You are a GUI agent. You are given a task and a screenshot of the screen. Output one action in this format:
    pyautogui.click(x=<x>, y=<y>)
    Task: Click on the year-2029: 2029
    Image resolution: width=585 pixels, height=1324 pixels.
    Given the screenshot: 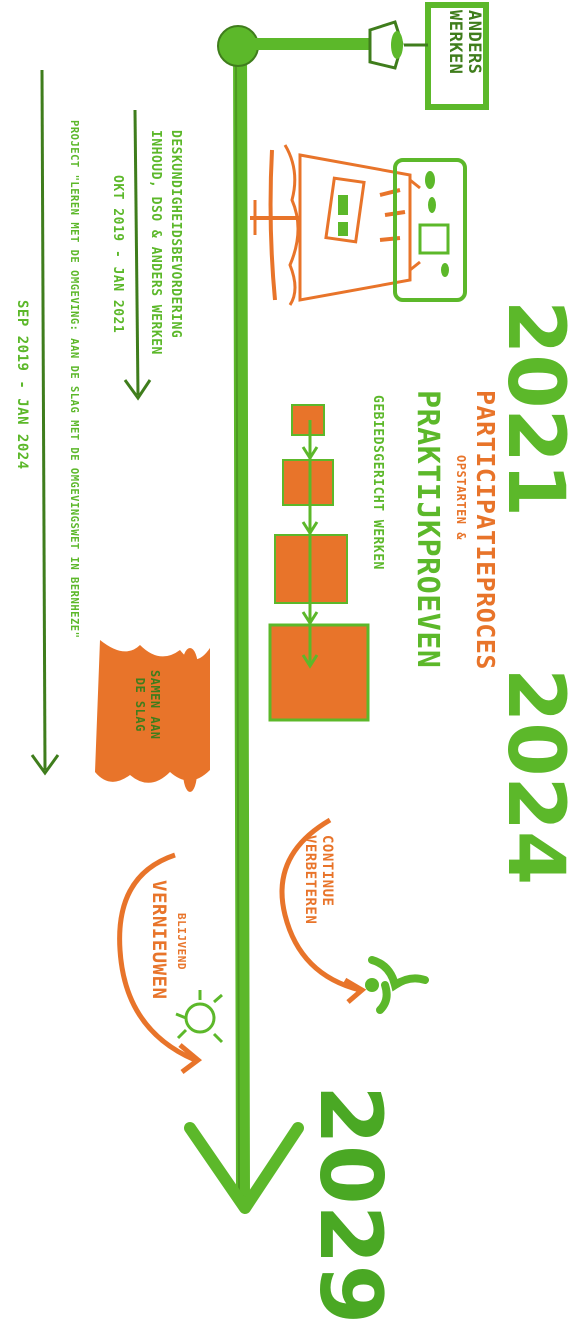 What is the action you would take?
    pyautogui.click(x=350, y=1204)
    